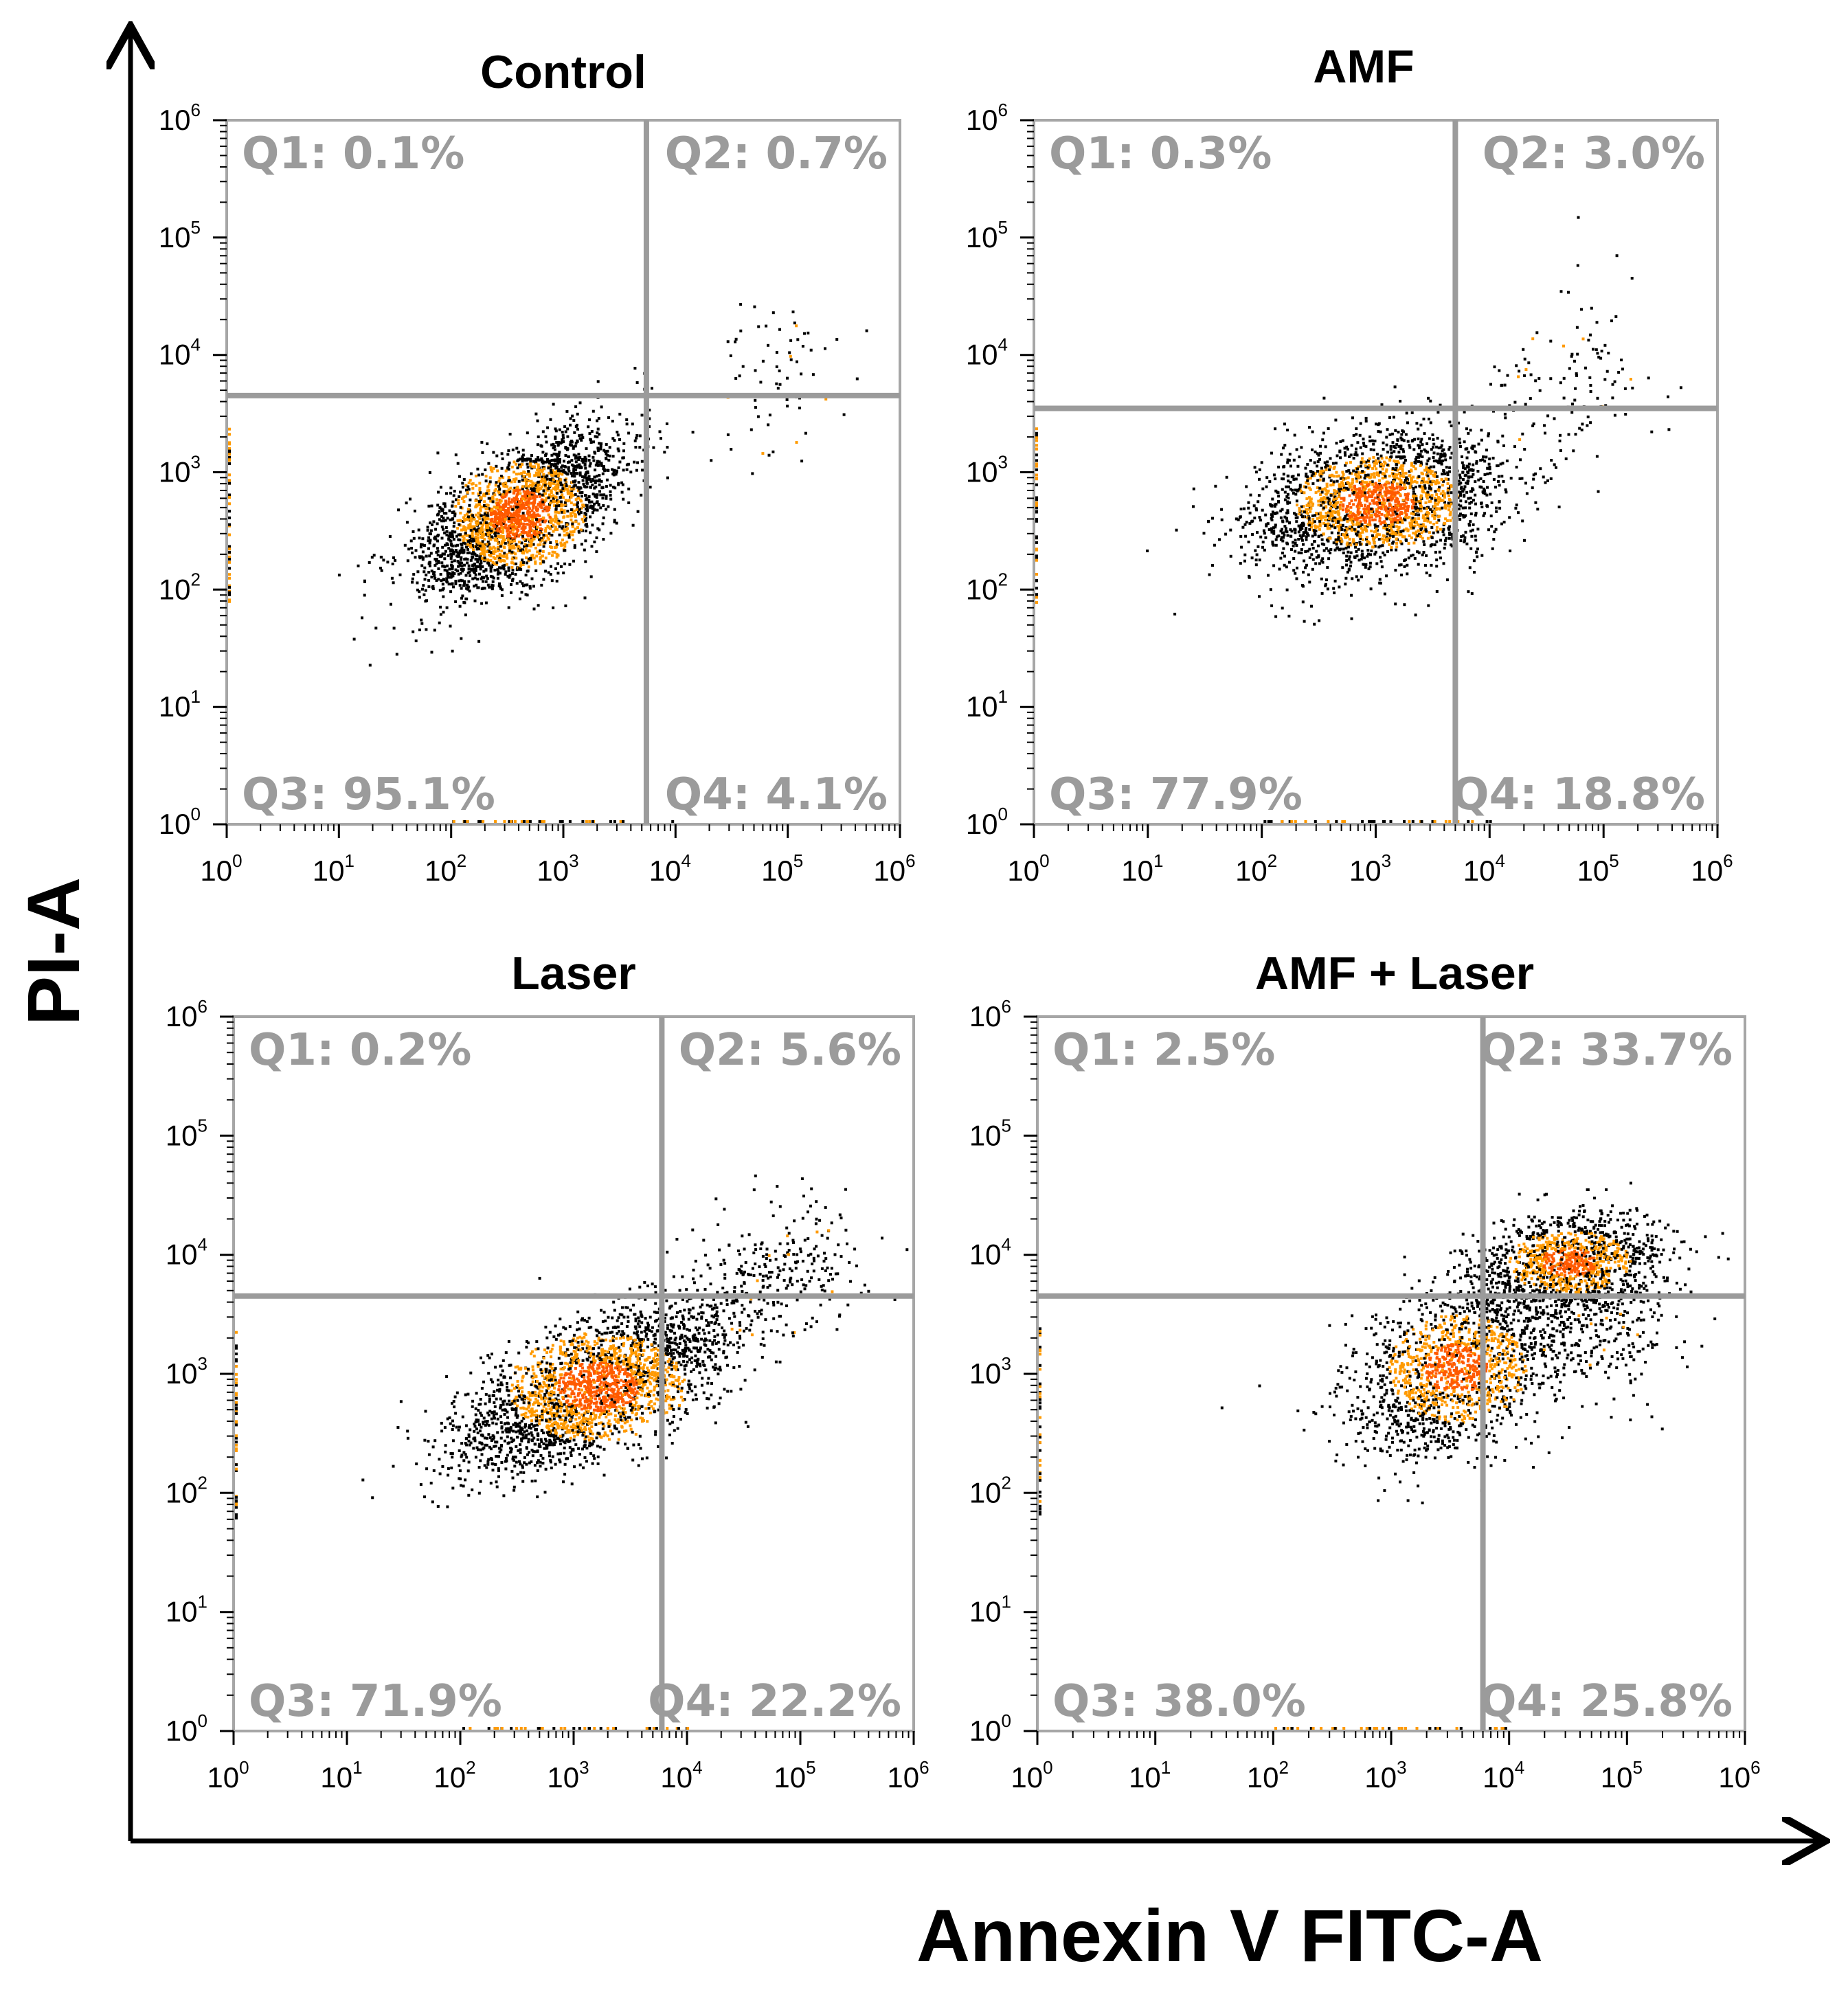 This screenshot has width=1848, height=1990. What do you see at coordinates (1229, 1935) in the screenshot?
I see `x-axis-title: Annexin V FITC-A` at bounding box center [1229, 1935].